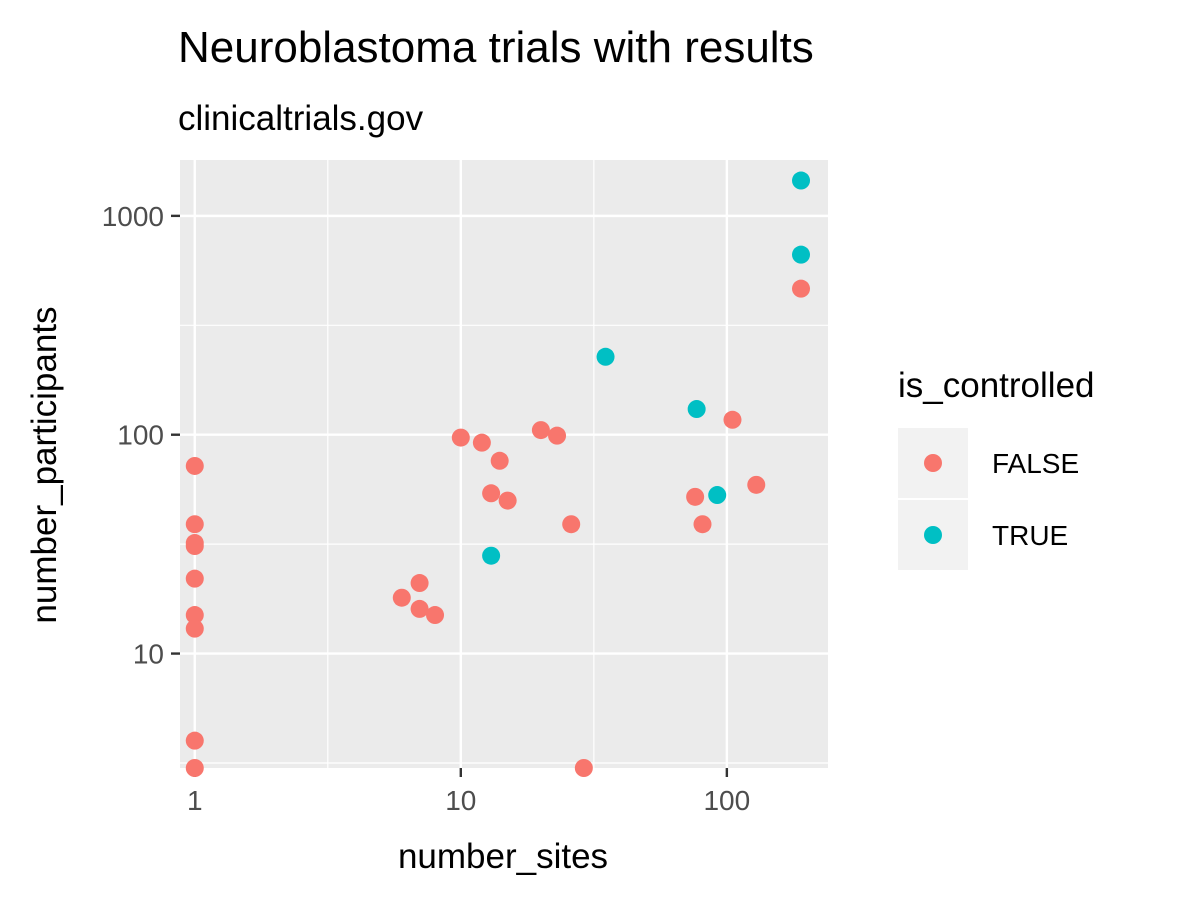 The height and width of the screenshot is (900, 1200). I want to click on y-tick-label: 1000, so click(133, 216).